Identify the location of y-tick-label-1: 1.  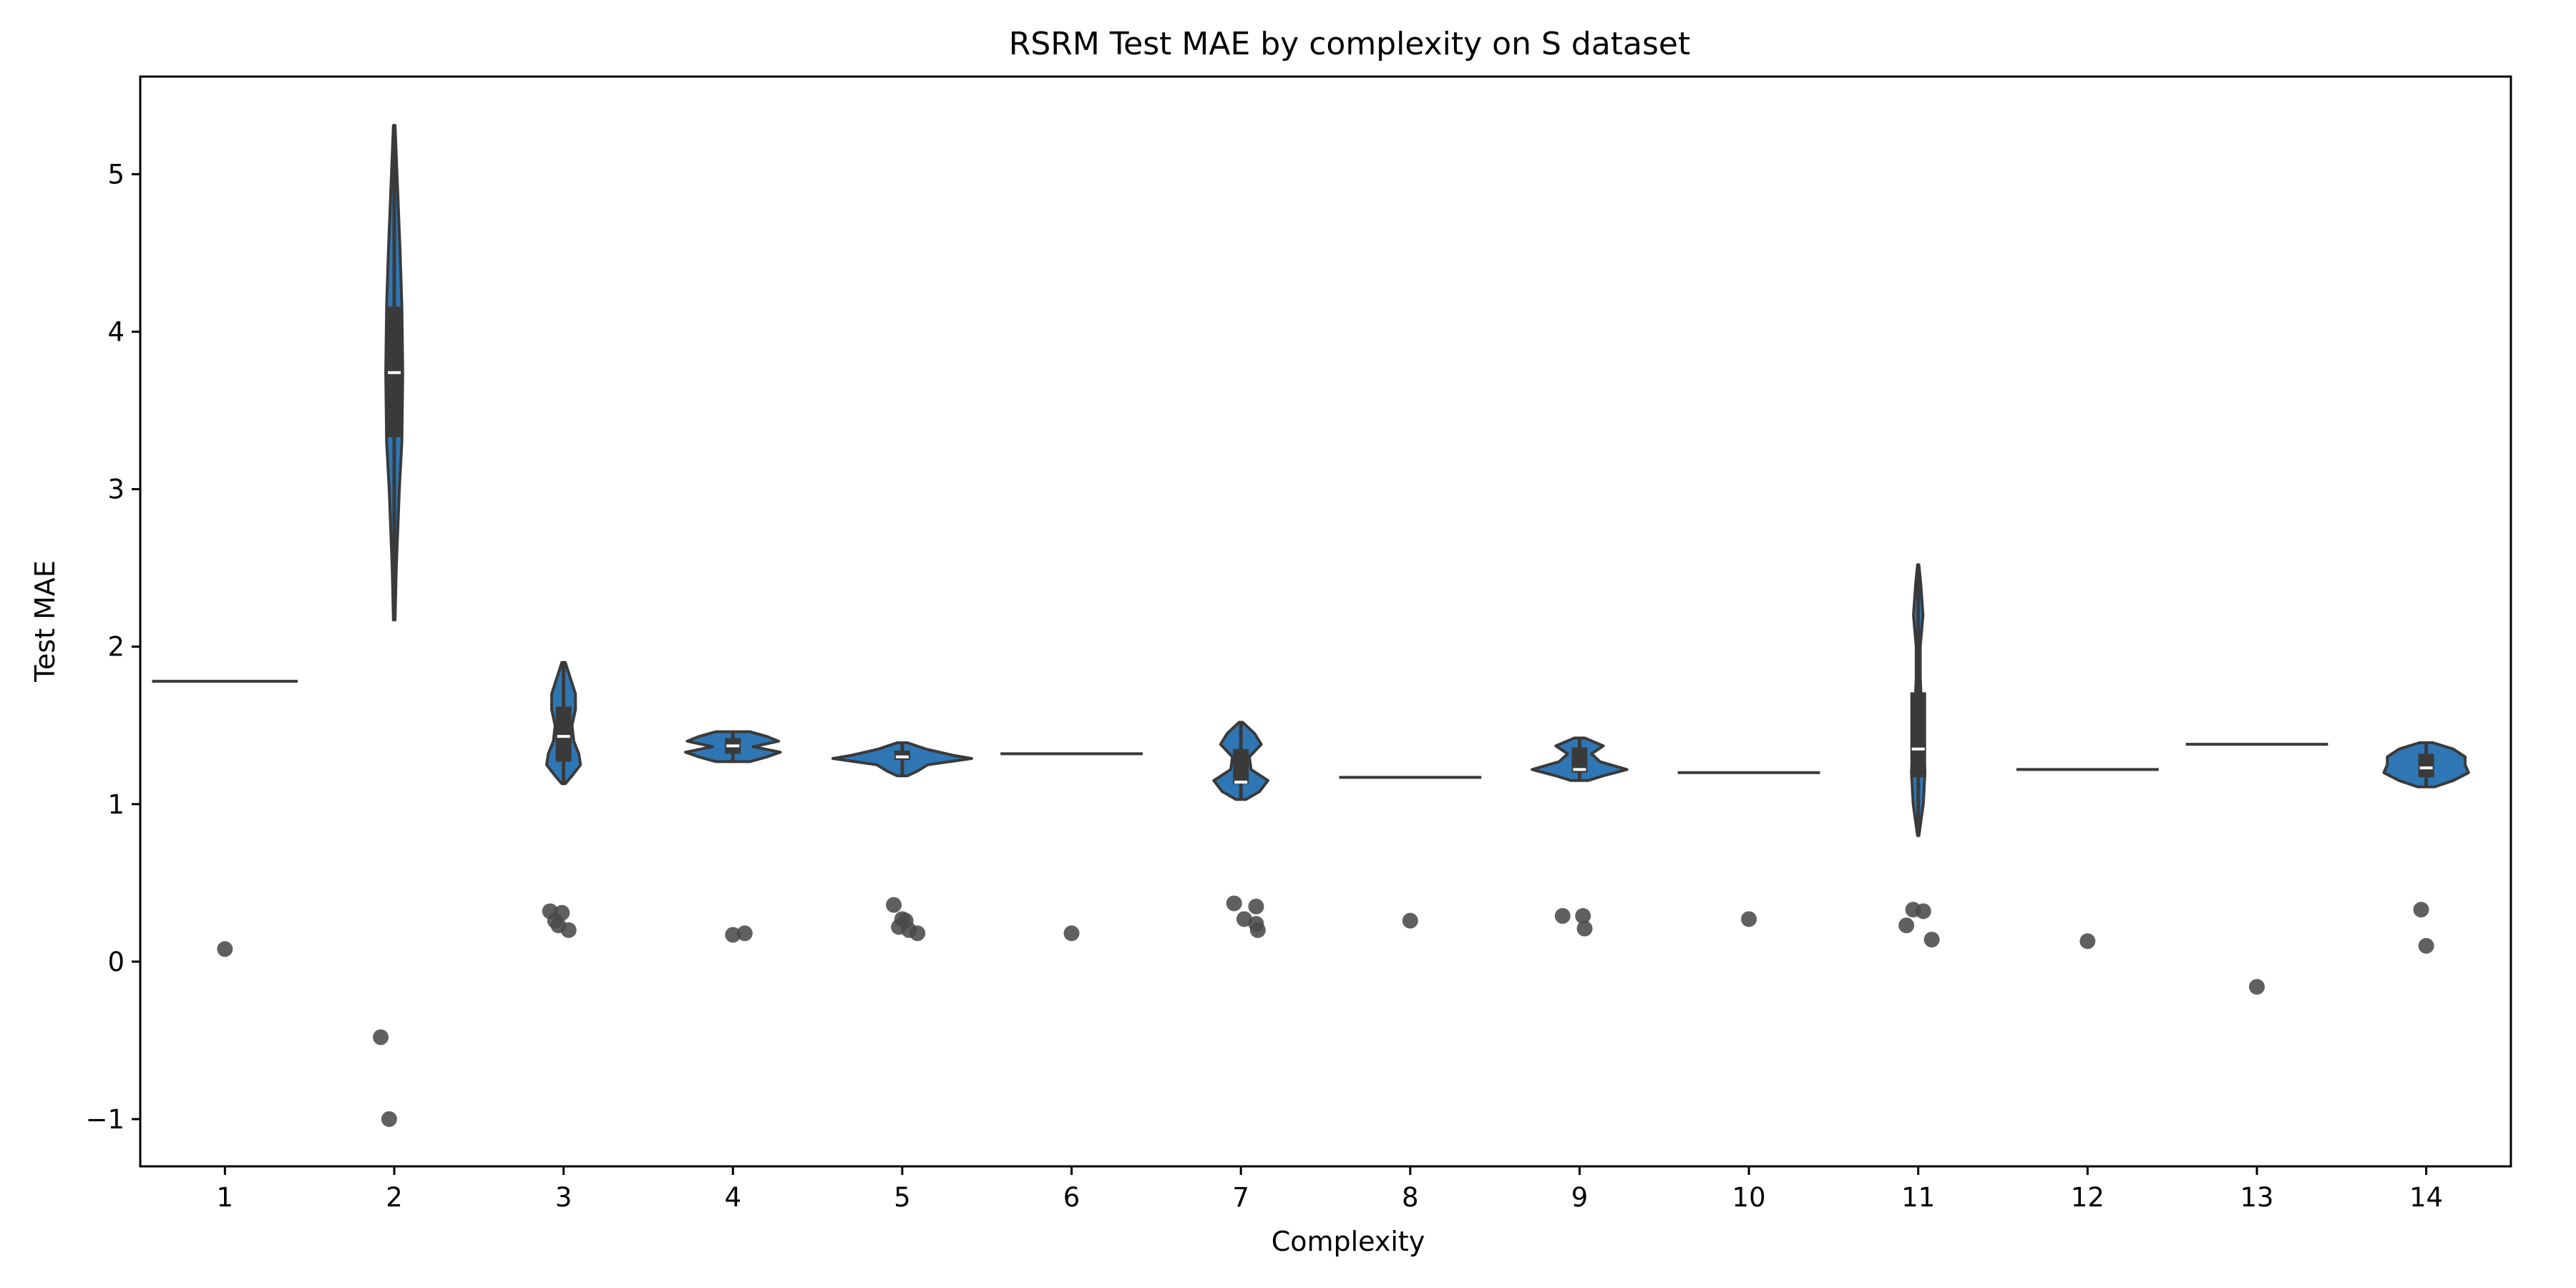
(116, 805).